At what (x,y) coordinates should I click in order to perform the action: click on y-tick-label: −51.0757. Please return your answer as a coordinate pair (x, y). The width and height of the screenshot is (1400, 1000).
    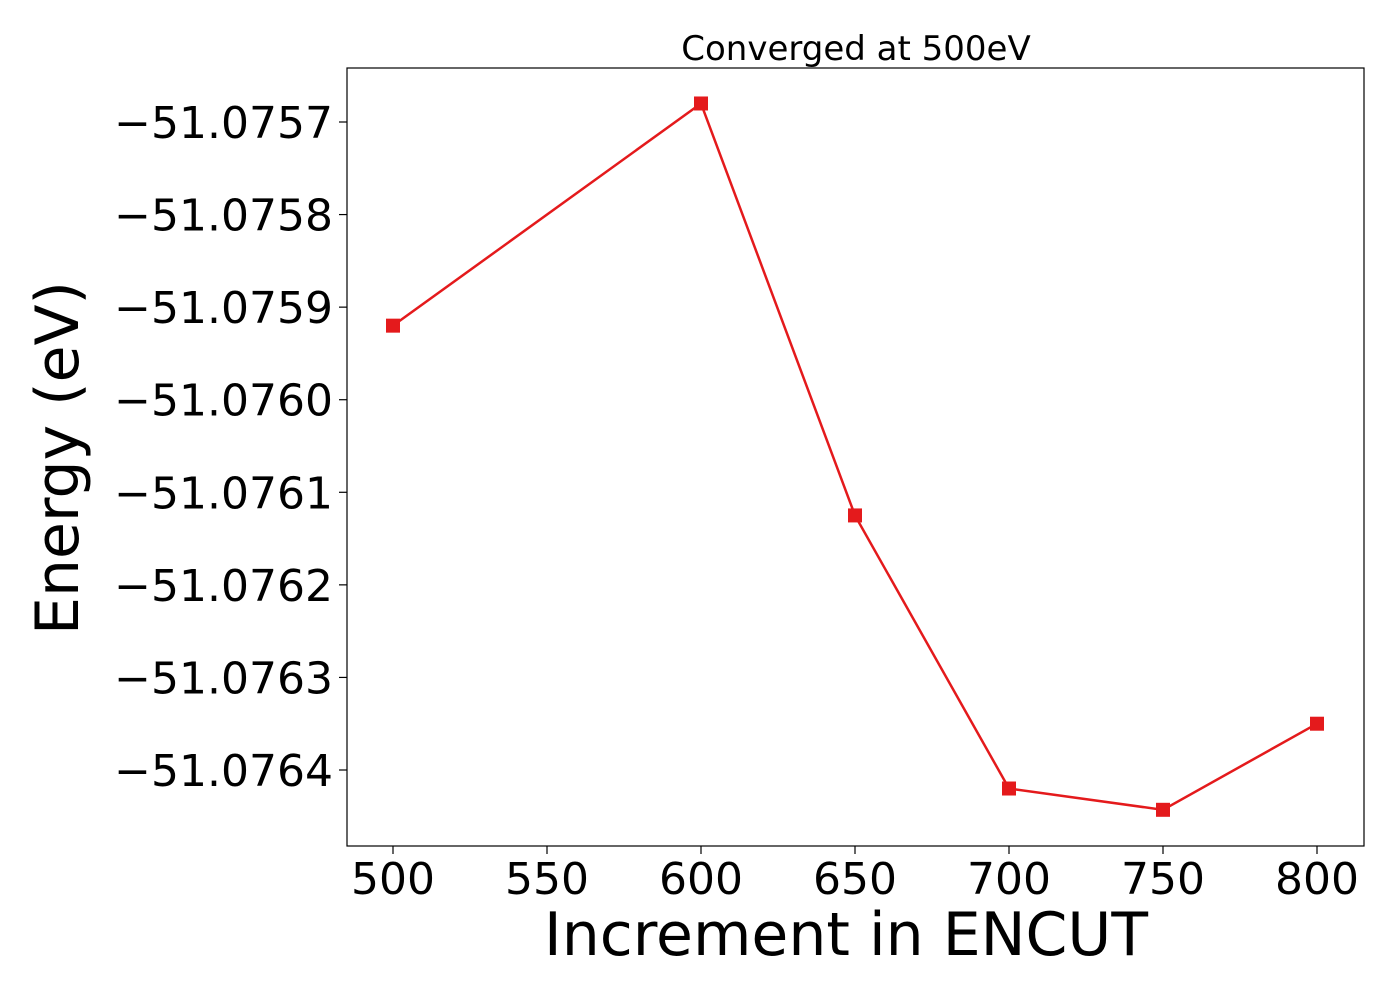
    Looking at the image, I should click on (223, 123).